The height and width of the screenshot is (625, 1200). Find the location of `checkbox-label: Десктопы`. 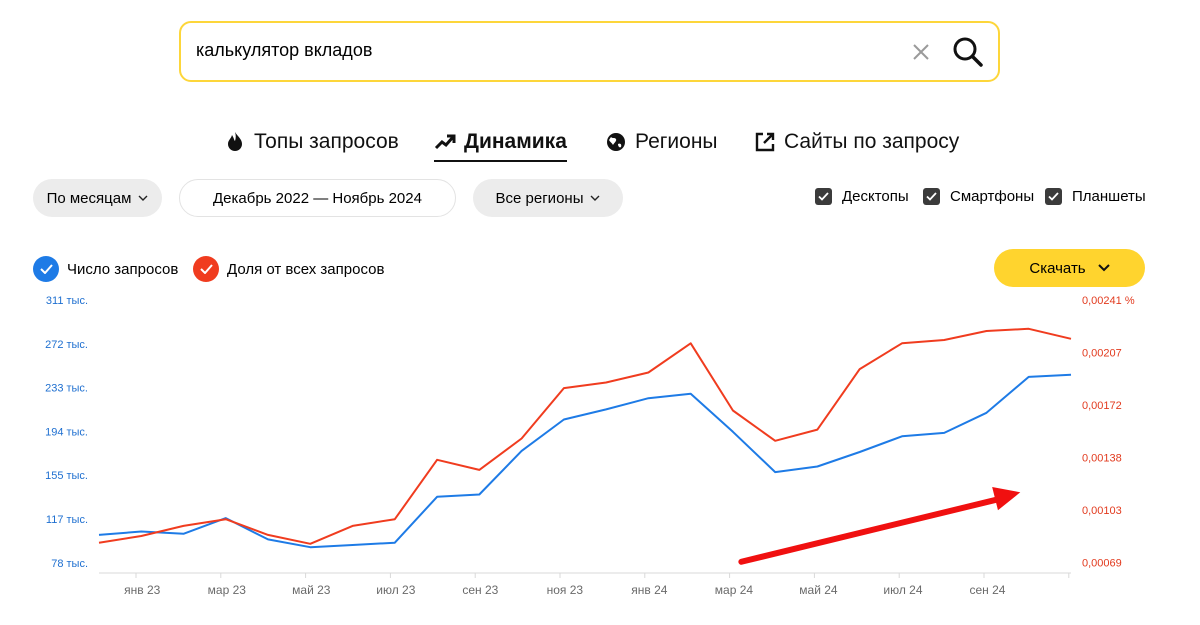

checkbox-label: Десктопы is located at coordinates (875, 196).